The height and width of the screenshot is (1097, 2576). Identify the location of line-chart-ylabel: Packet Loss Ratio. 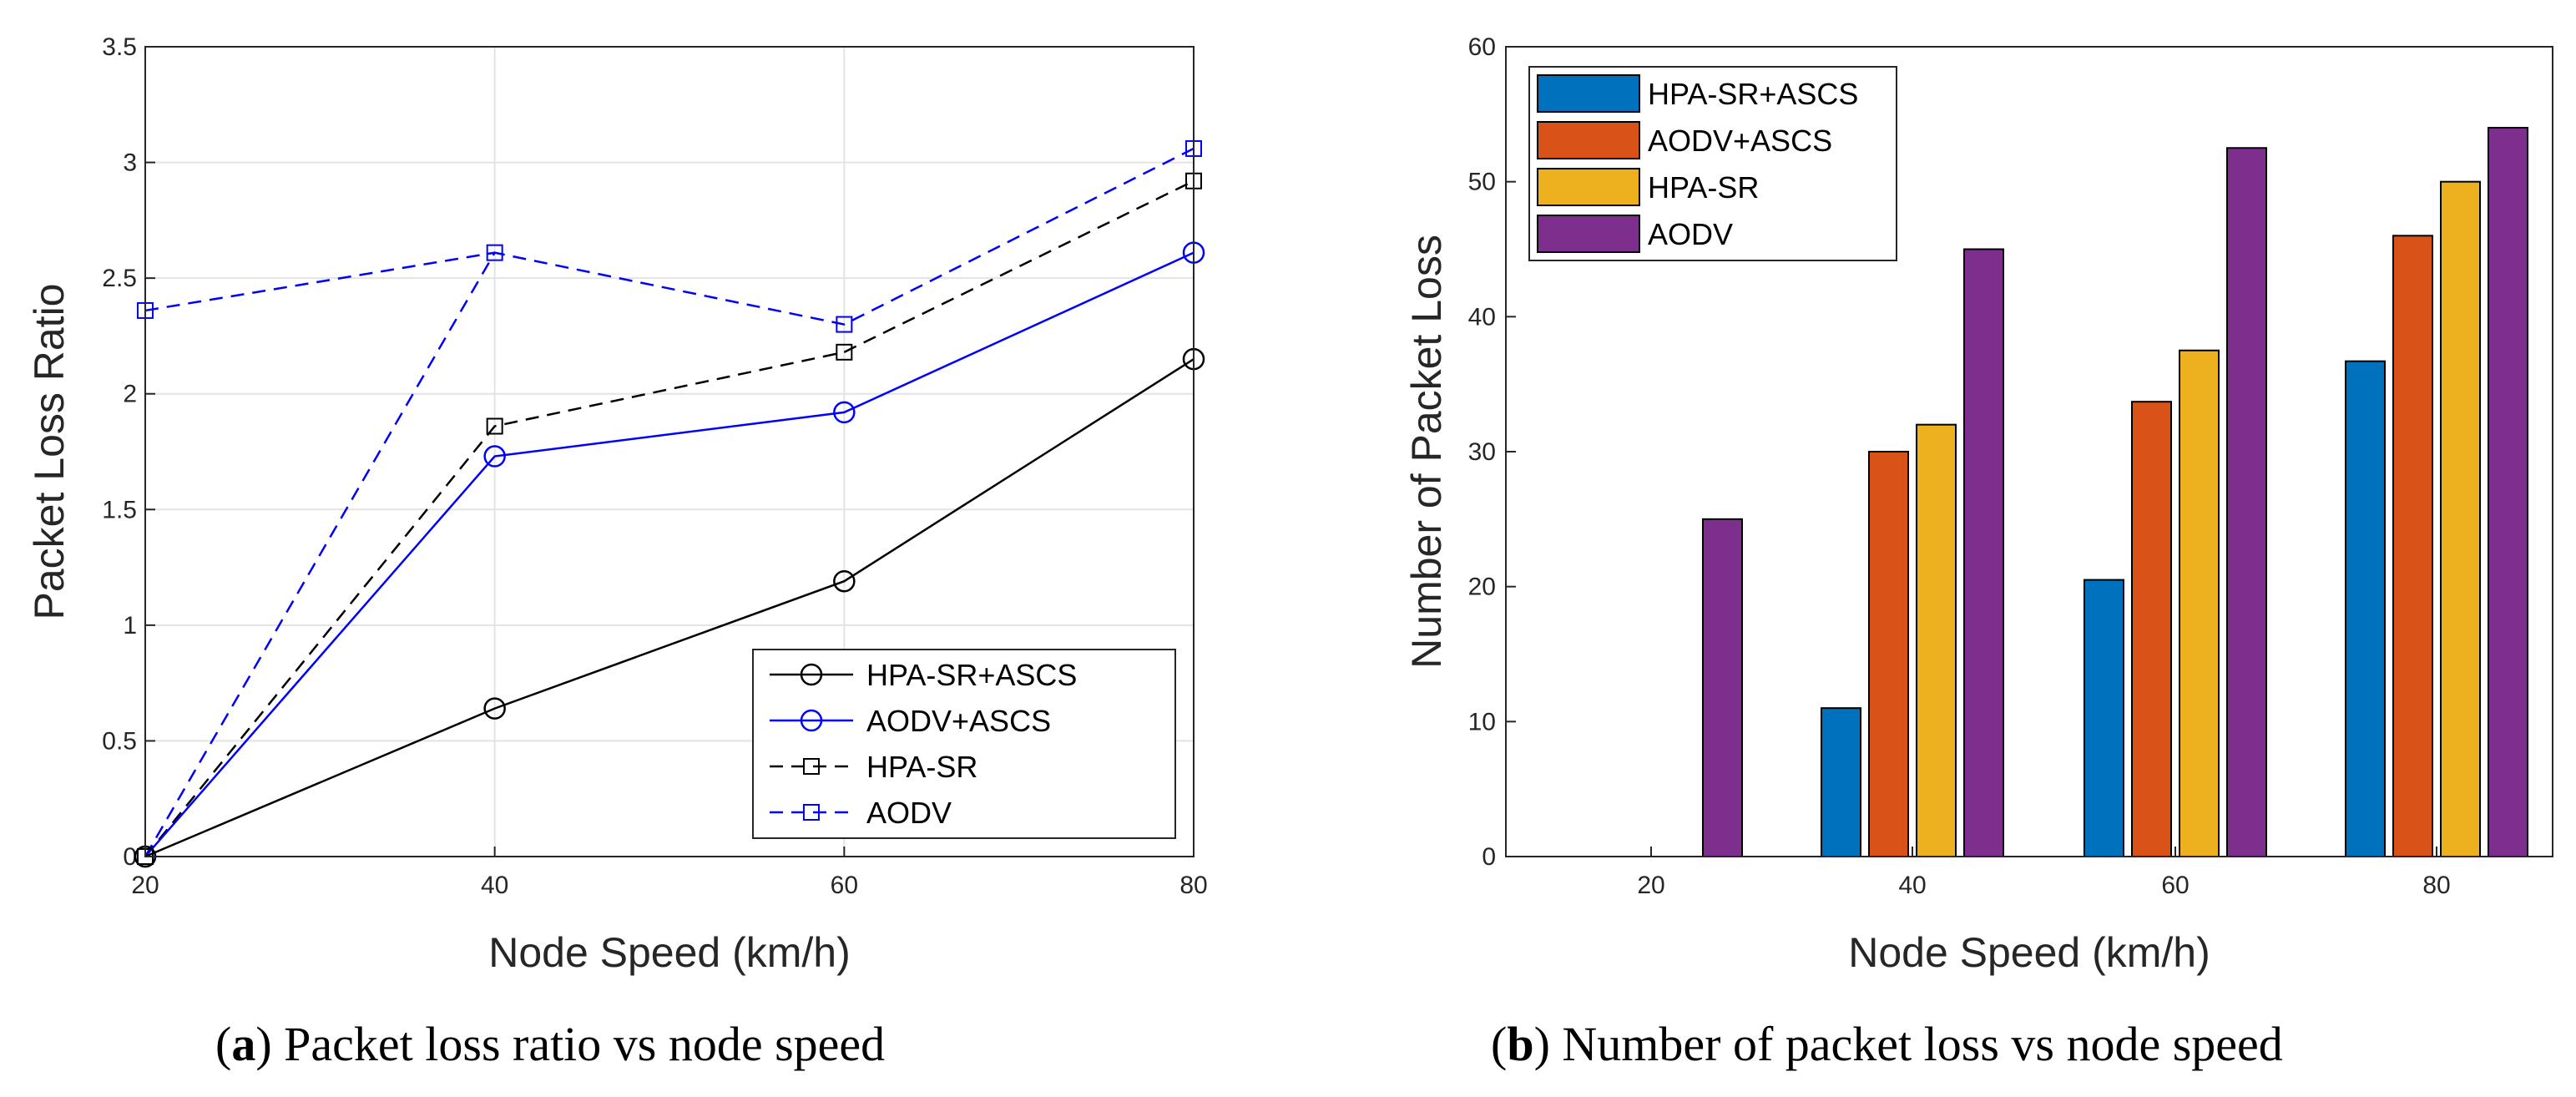
(49, 452).